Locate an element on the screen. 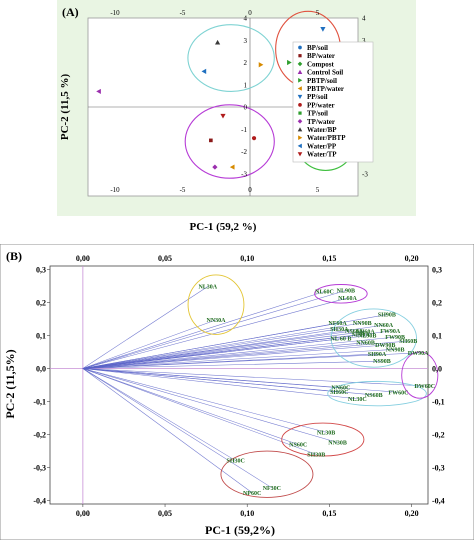 This screenshot has width=474, height=540. panel-b-point-label: NL60A is located at coordinates (347, 299).